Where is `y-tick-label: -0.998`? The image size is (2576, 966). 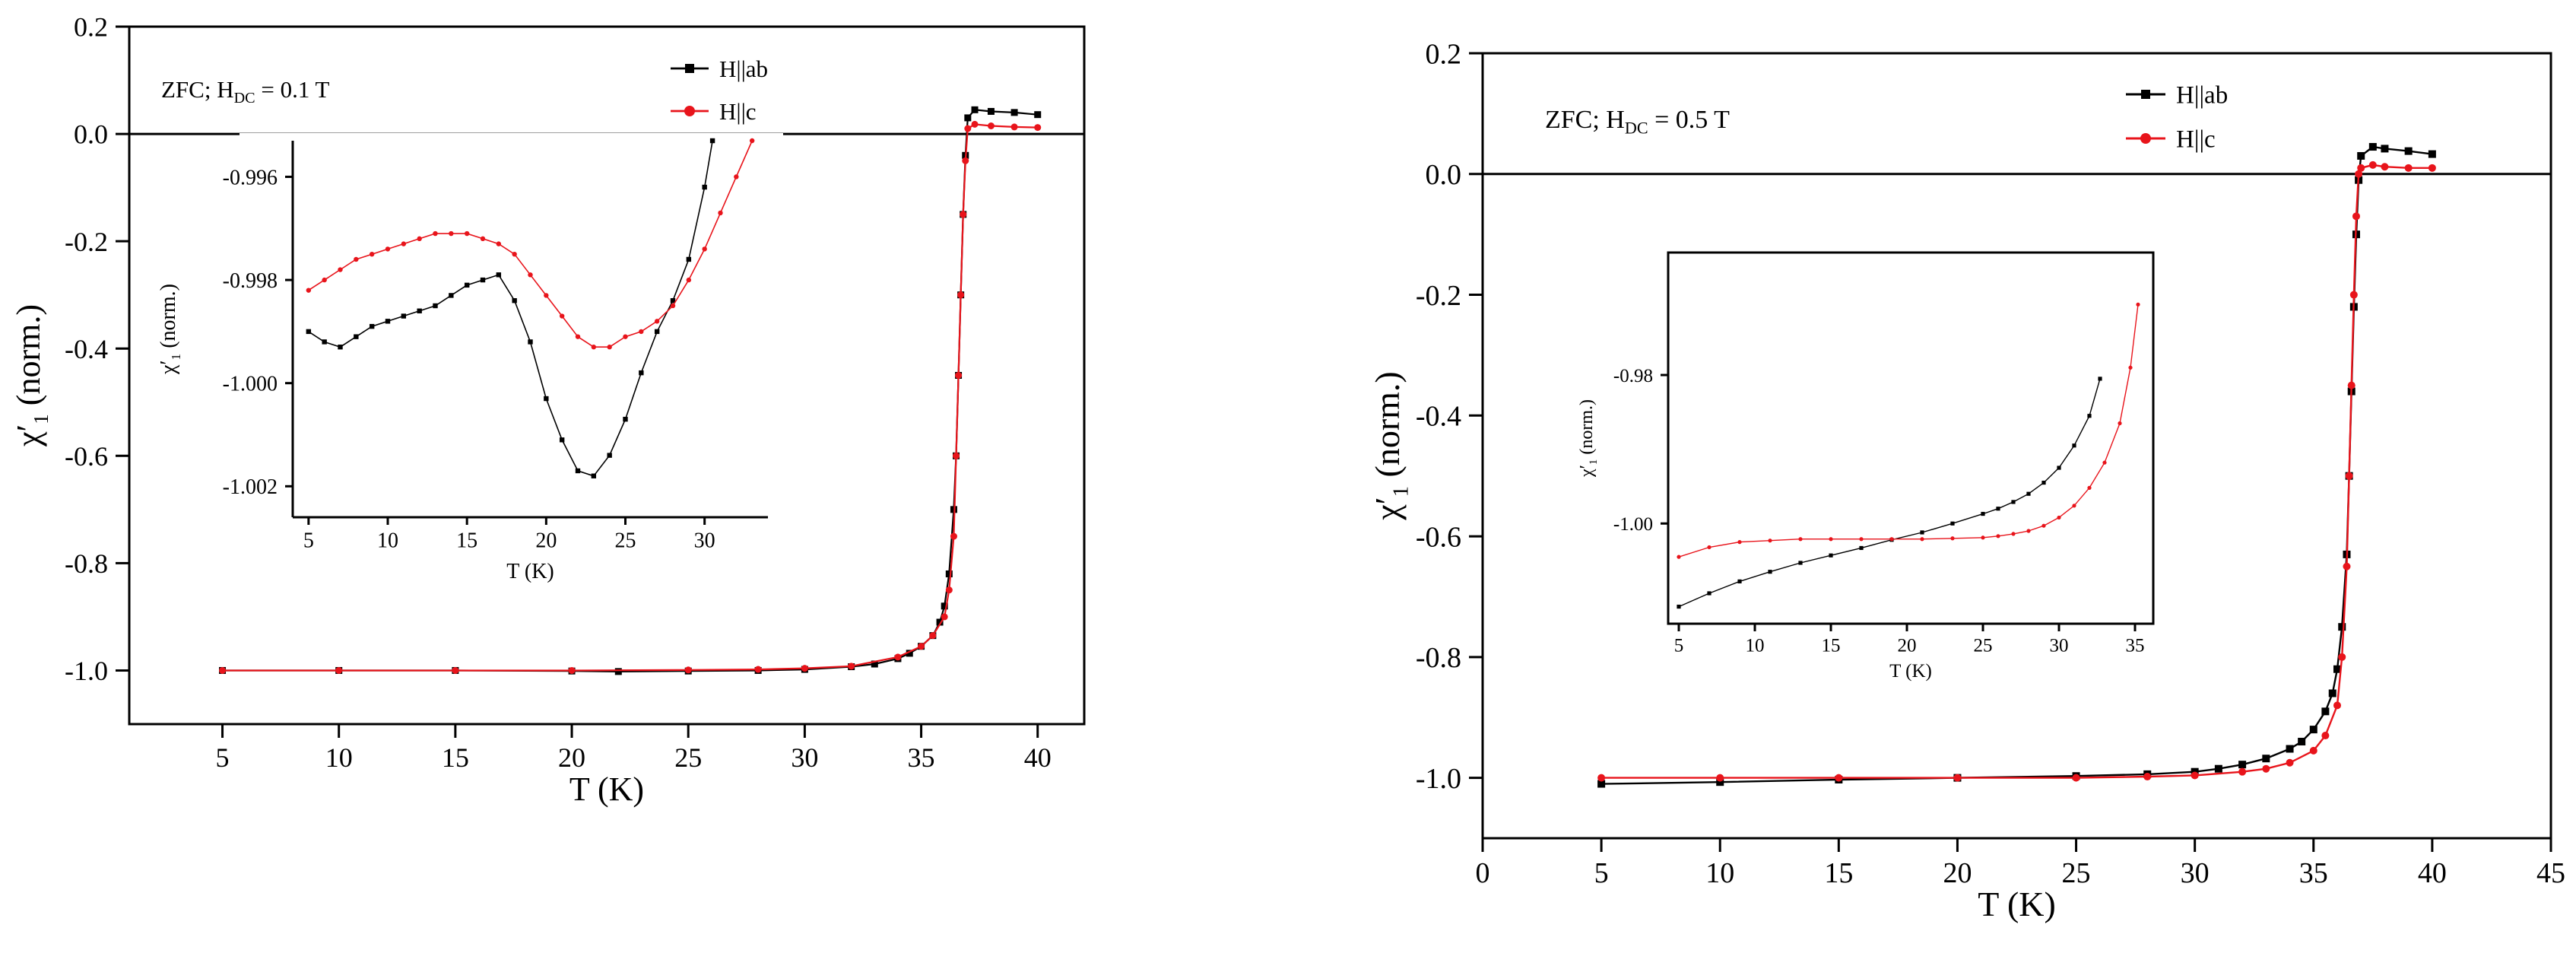
y-tick-label: -0.998 is located at coordinates (250, 281).